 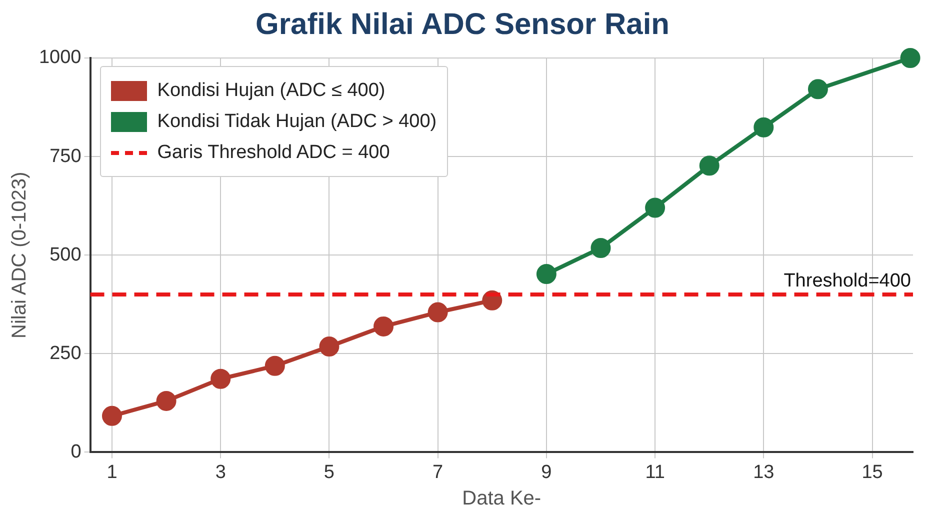 I want to click on x-tick-label: 5, so click(x=329, y=472).